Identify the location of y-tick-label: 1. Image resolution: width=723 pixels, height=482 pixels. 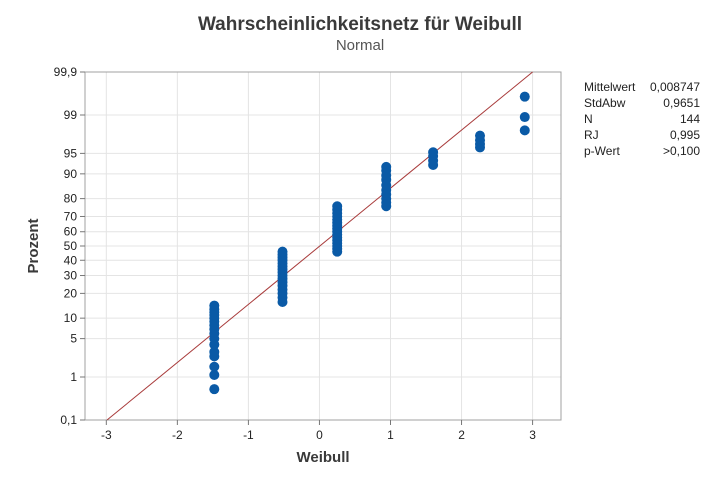
(73, 377).